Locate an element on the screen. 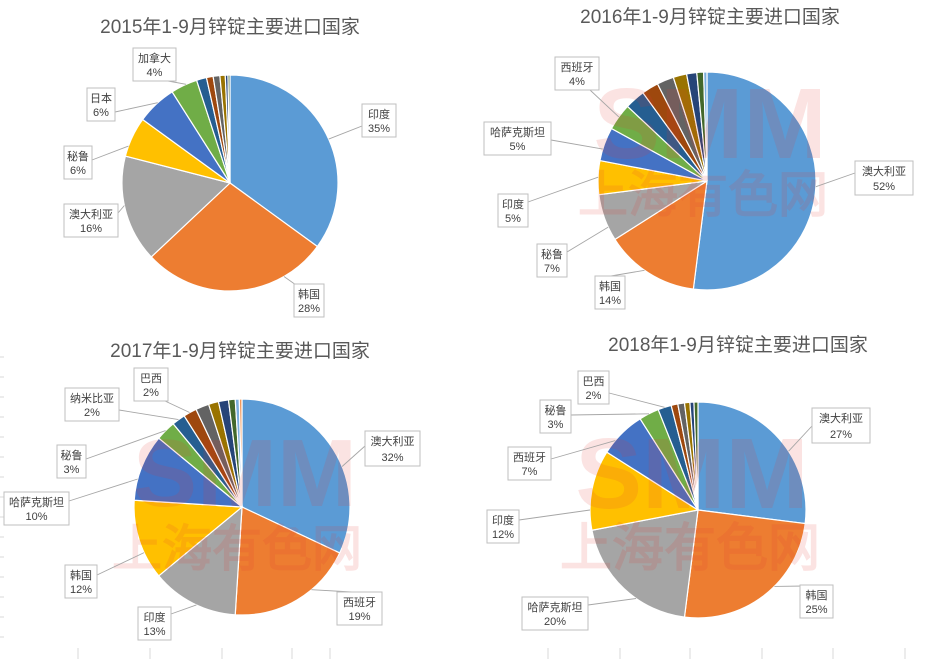 The height and width of the screenshot is (659, 928). data-label-name: 西班牙 is located at coordinates (359, 602).